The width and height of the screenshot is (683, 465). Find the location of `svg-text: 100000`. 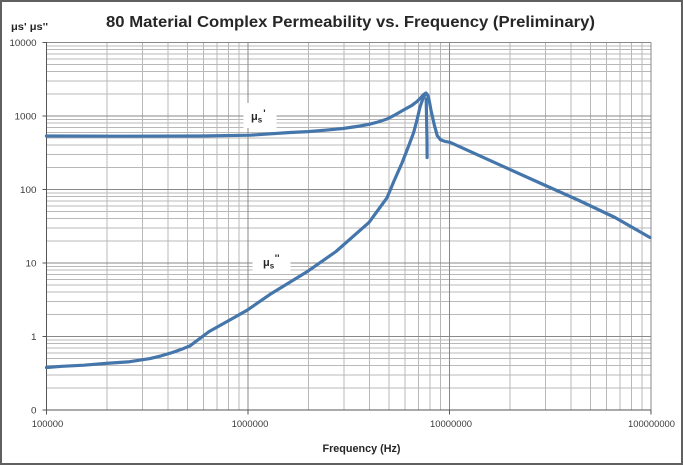

svg-text: 100000 is located at coordinates (48, 424).